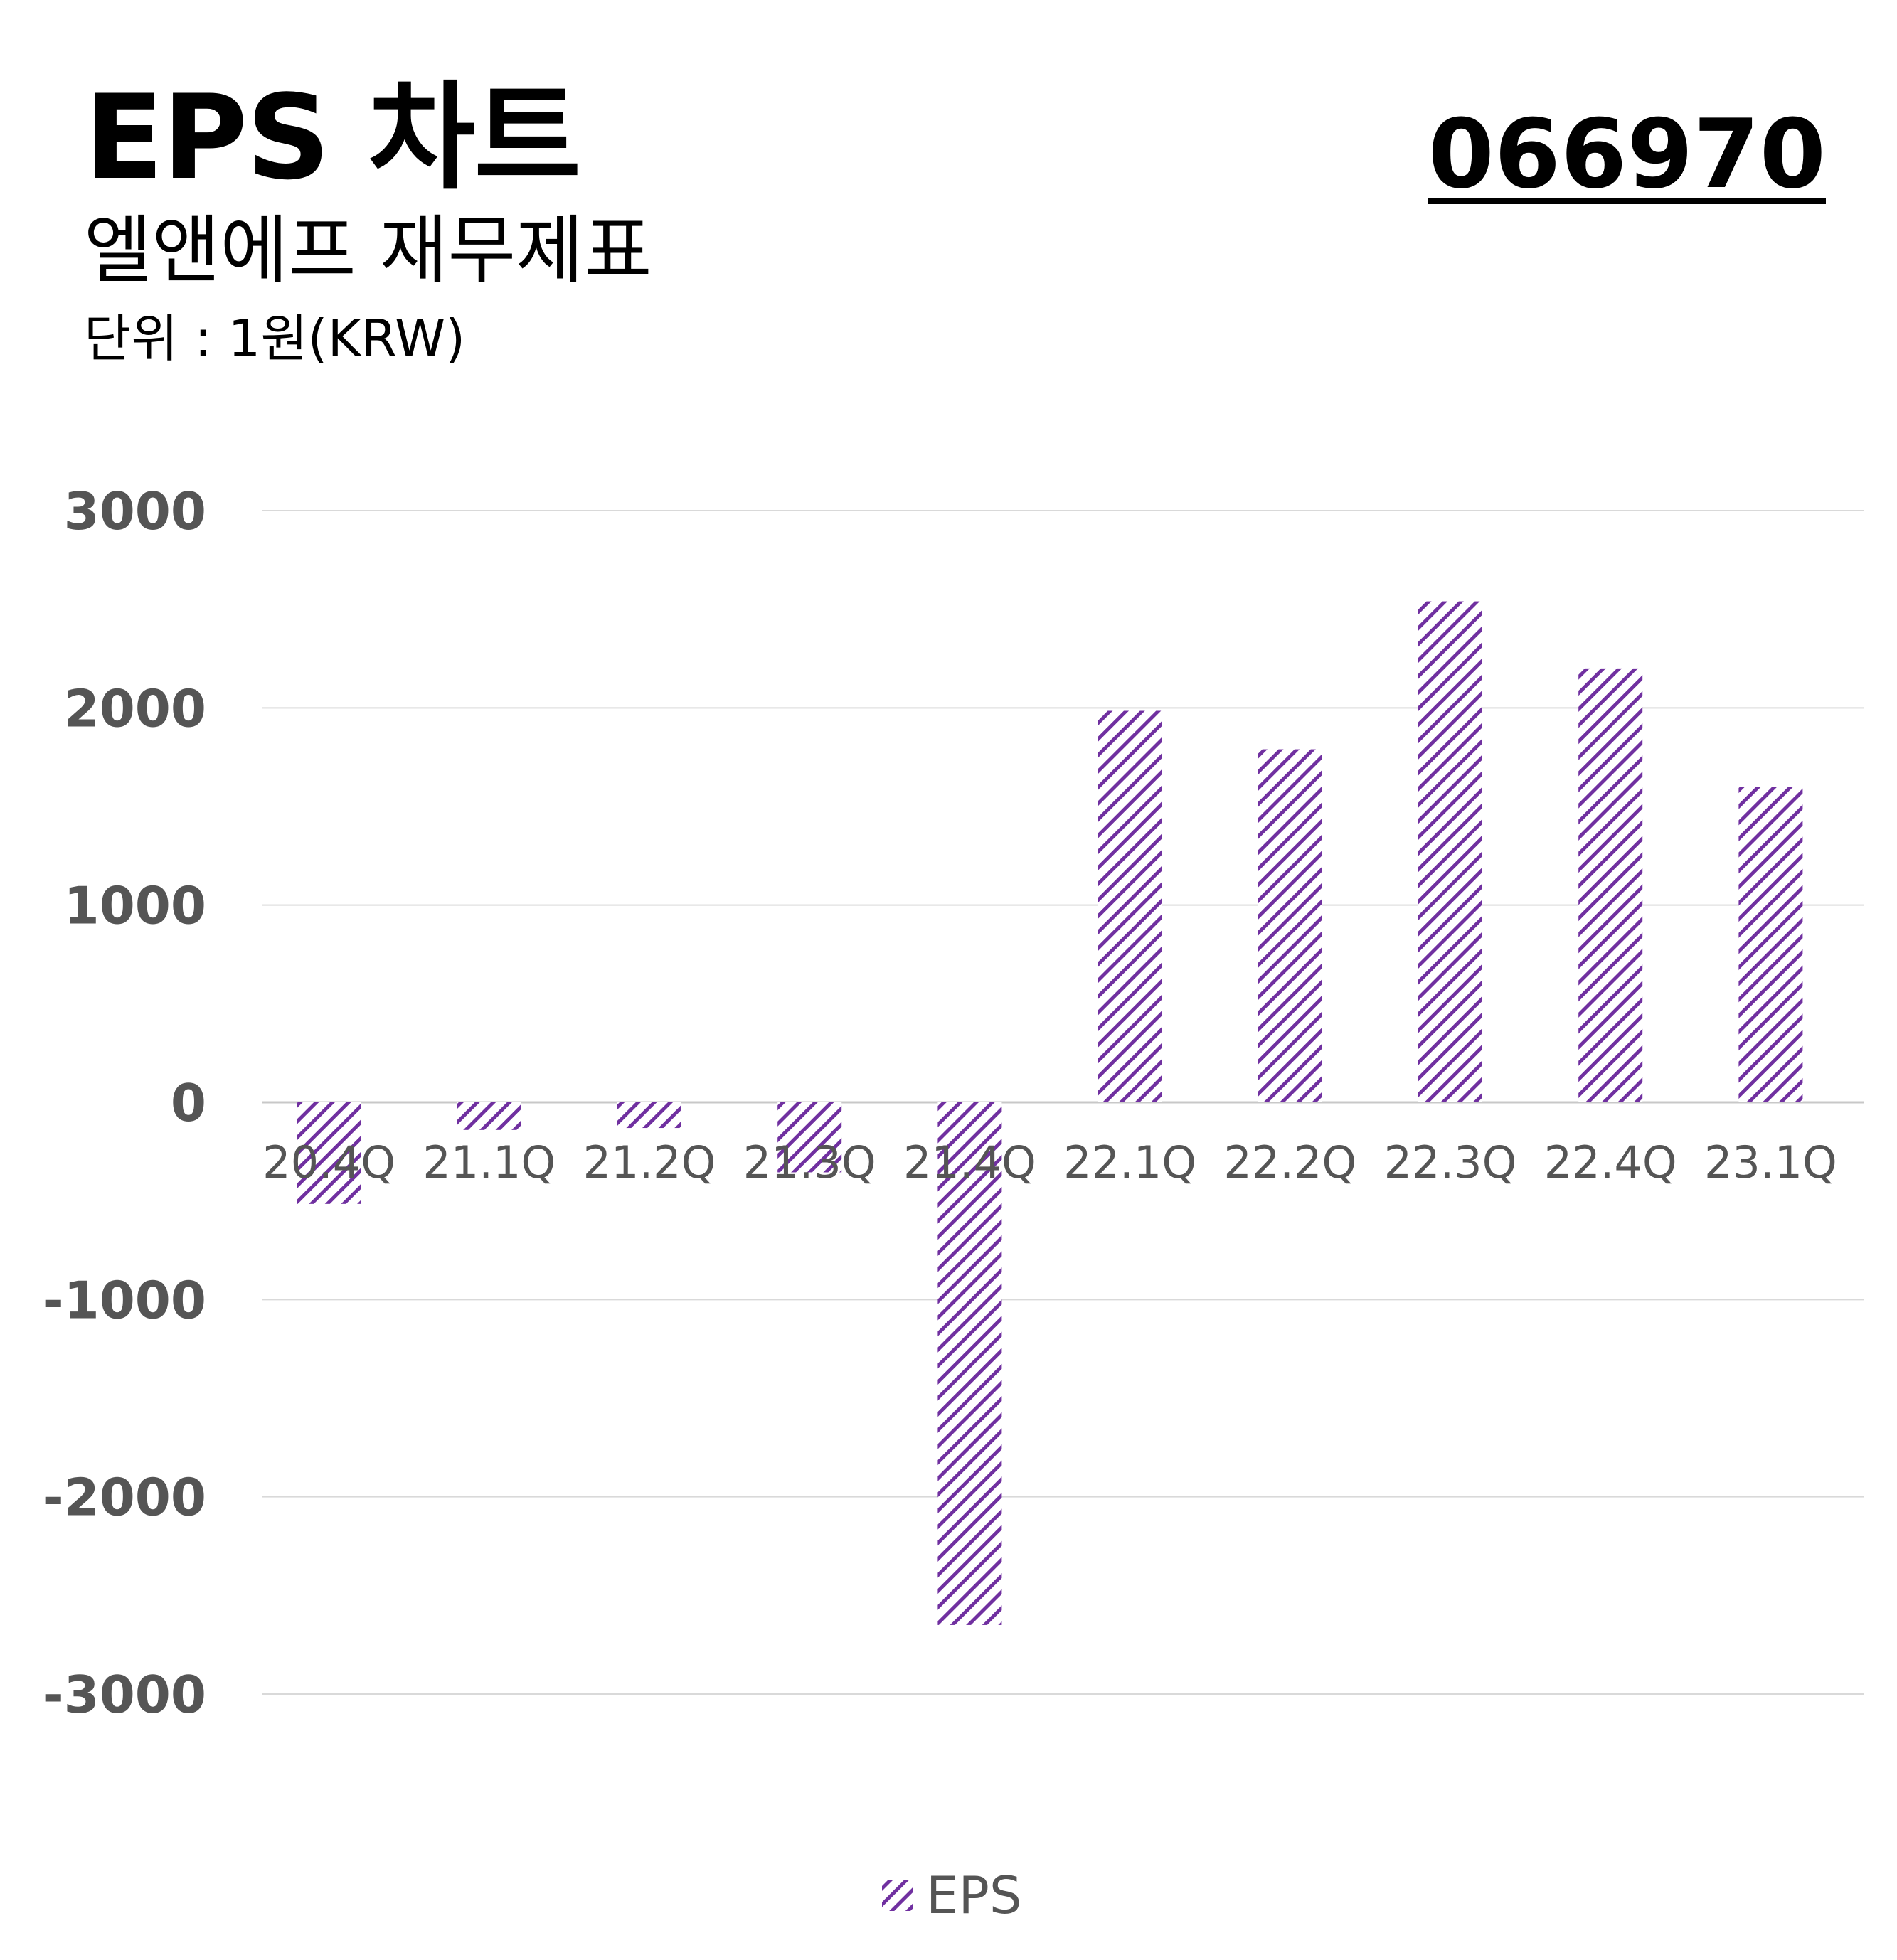 The height and width of the screenshot is (1960, 1897). Describe the element at coordinates (1627, 154) in the screenshot. I see `ticker-code: 066970` at that location.